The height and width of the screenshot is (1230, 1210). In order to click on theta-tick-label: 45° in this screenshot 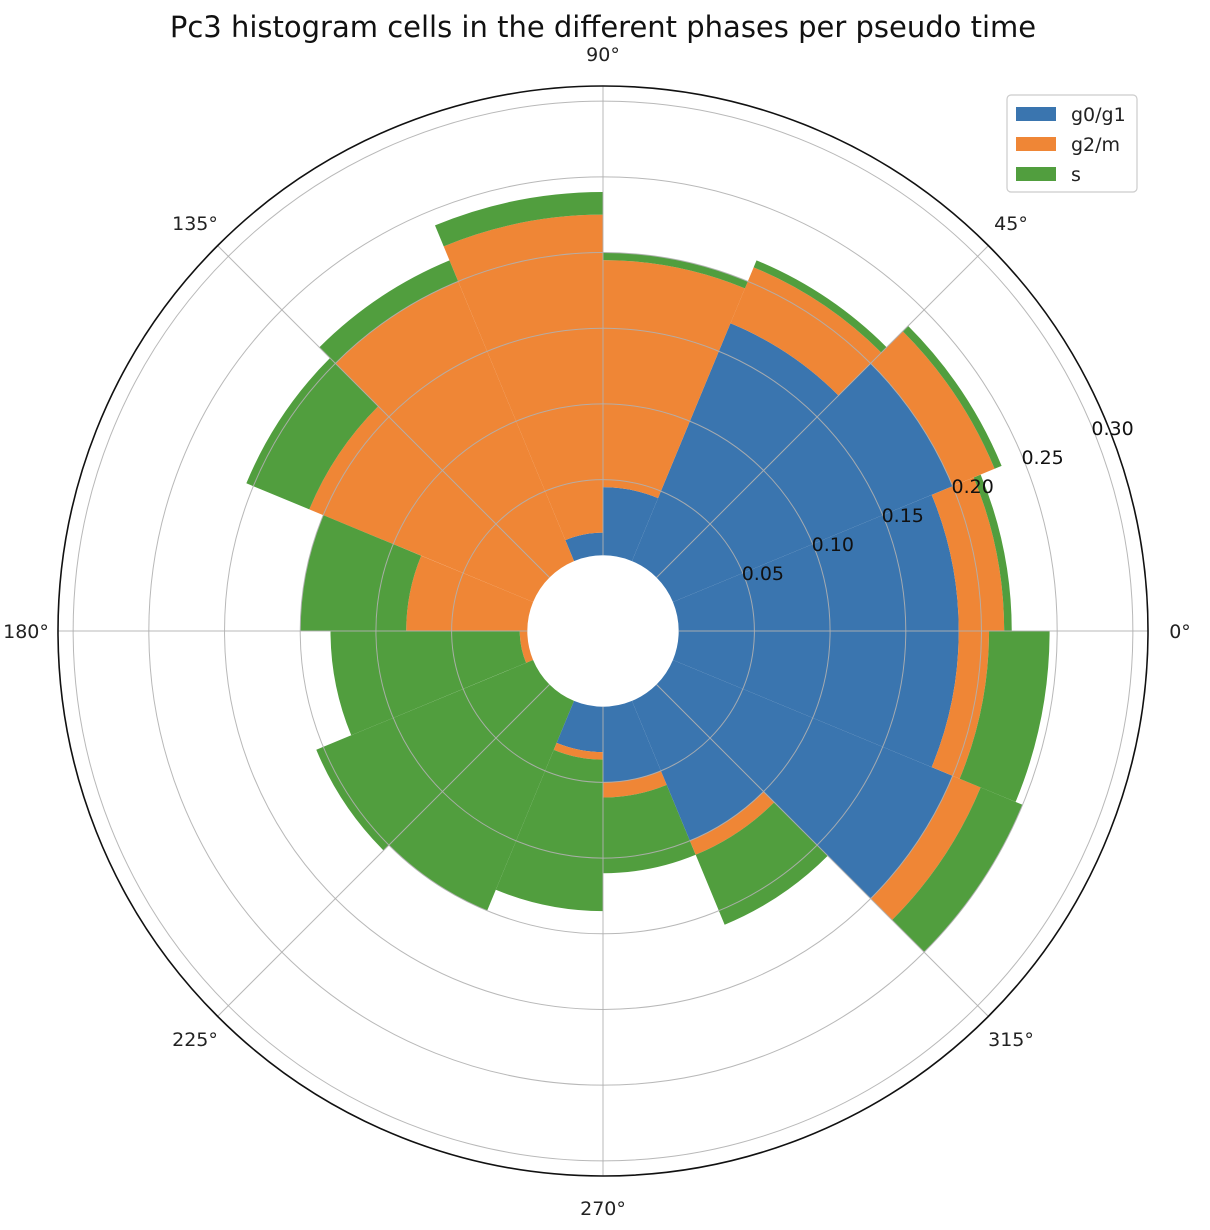, I will do `click(1011, 224)`.